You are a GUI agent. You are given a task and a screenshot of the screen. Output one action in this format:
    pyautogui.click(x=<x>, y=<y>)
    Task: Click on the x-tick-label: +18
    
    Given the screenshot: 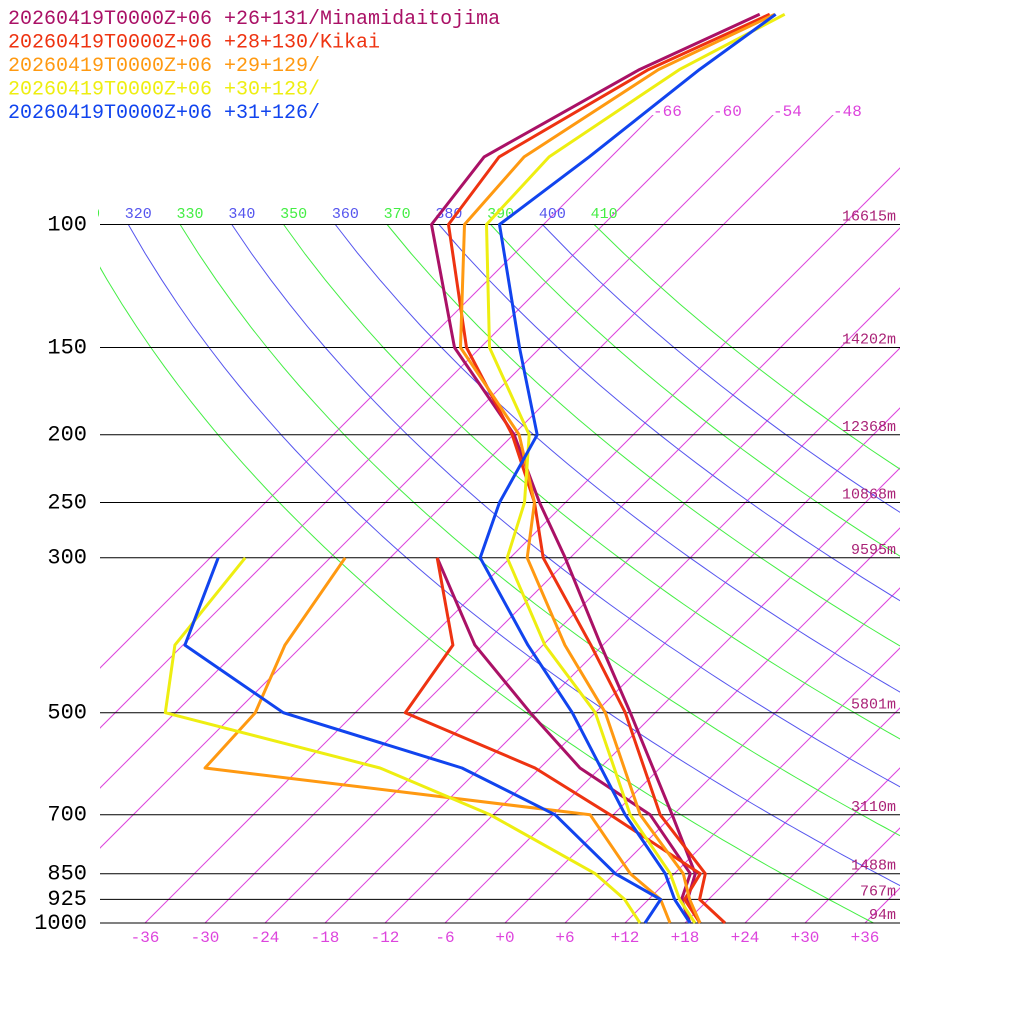 What is the action you would take?
    pyautogui.click(x=685, y=938)
    